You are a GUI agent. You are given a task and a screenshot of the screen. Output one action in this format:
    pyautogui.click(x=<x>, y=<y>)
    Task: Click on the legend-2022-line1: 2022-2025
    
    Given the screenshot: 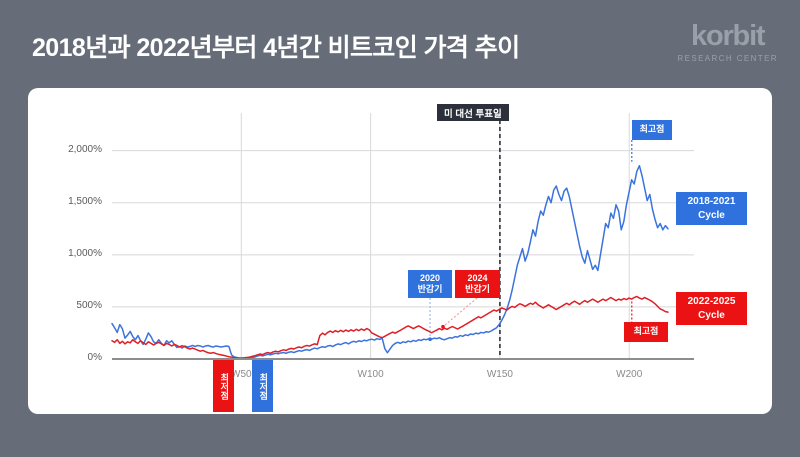 What is the action you would take?
    pyautogui.click(x=711, y=301)
    